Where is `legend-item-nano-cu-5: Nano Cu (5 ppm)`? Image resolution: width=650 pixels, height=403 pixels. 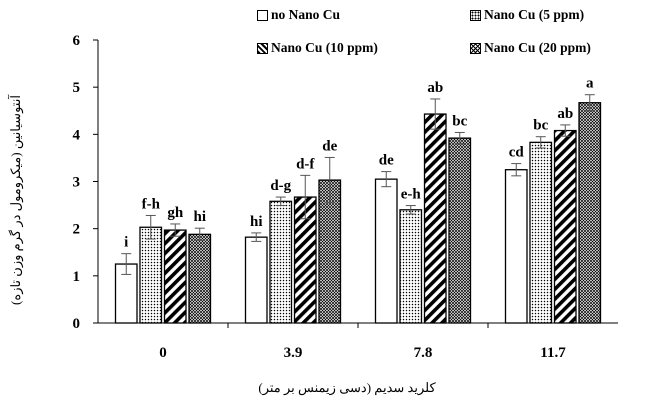
legend-item-nano-cu-5: Nano Cu (5 ppm) is located at coordinates (527, 15).